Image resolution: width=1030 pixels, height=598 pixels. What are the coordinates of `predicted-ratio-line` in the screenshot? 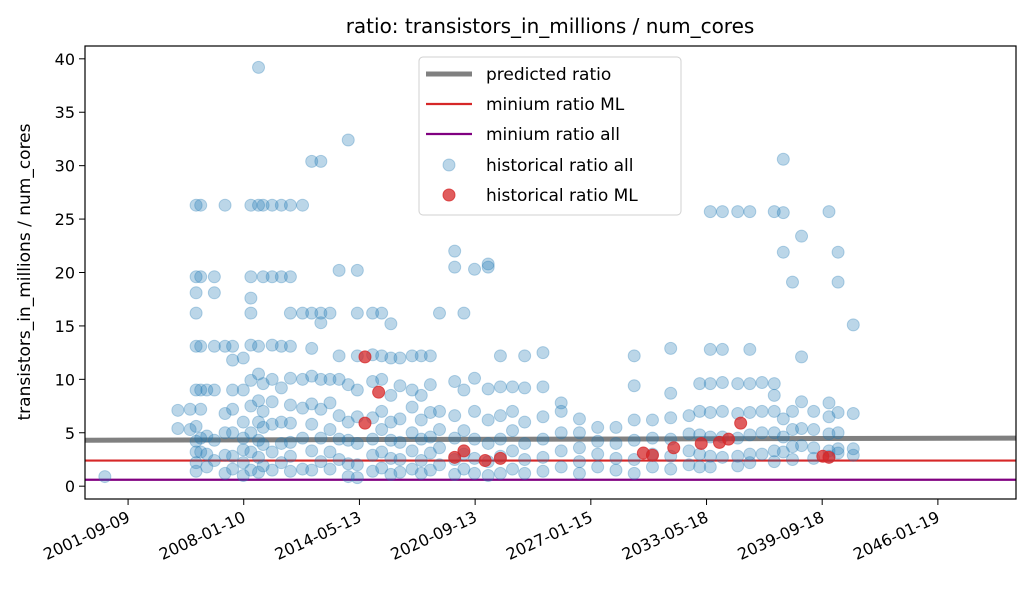 It's located at (550, 439).